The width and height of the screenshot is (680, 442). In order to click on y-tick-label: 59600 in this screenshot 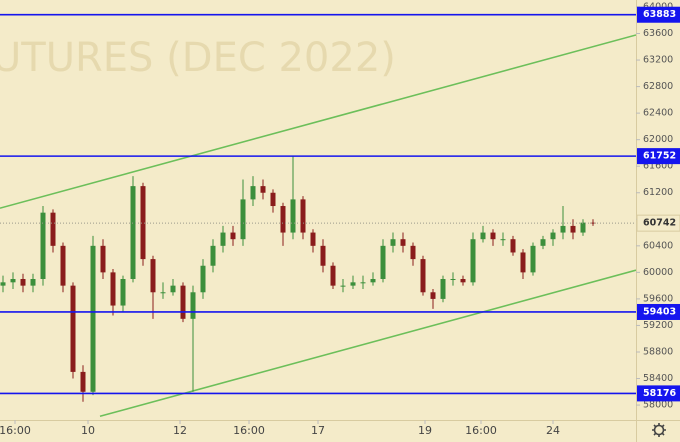, I will do `click(658, 298)`.